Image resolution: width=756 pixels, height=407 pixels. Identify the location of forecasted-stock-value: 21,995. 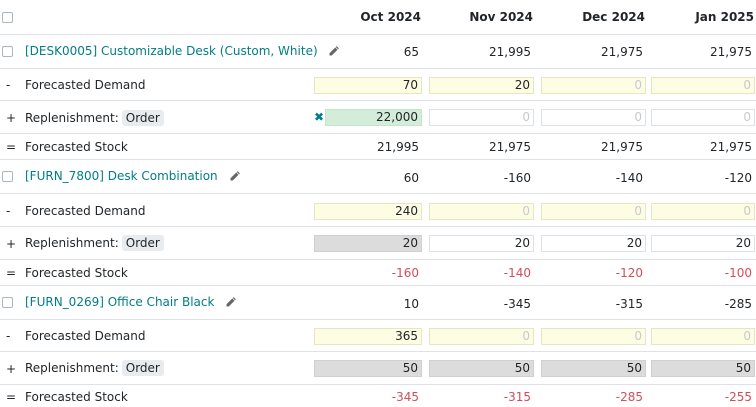
(398, 147).